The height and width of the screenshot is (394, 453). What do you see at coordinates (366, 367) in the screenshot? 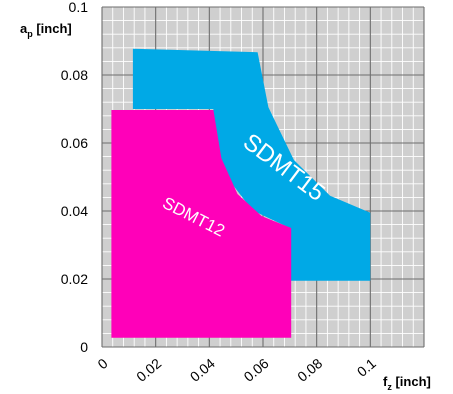
I see `x-tick-label: 0.1` at bounding box center [366, 367].